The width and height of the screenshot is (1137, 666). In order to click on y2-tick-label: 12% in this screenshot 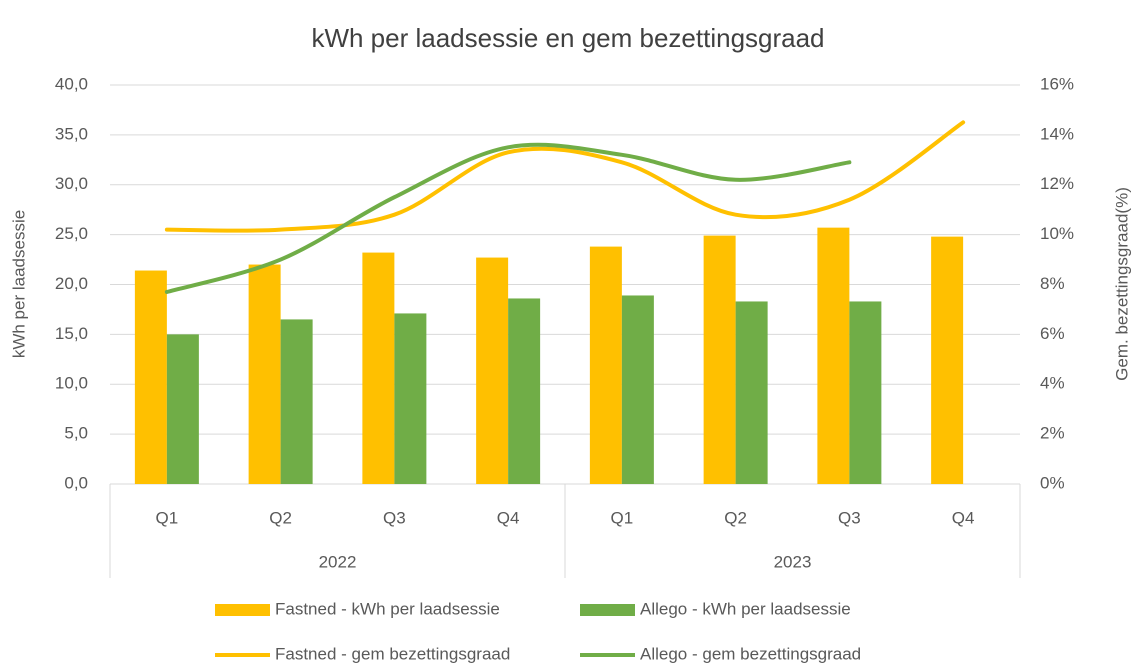, I will do `click(1057, 183)`.